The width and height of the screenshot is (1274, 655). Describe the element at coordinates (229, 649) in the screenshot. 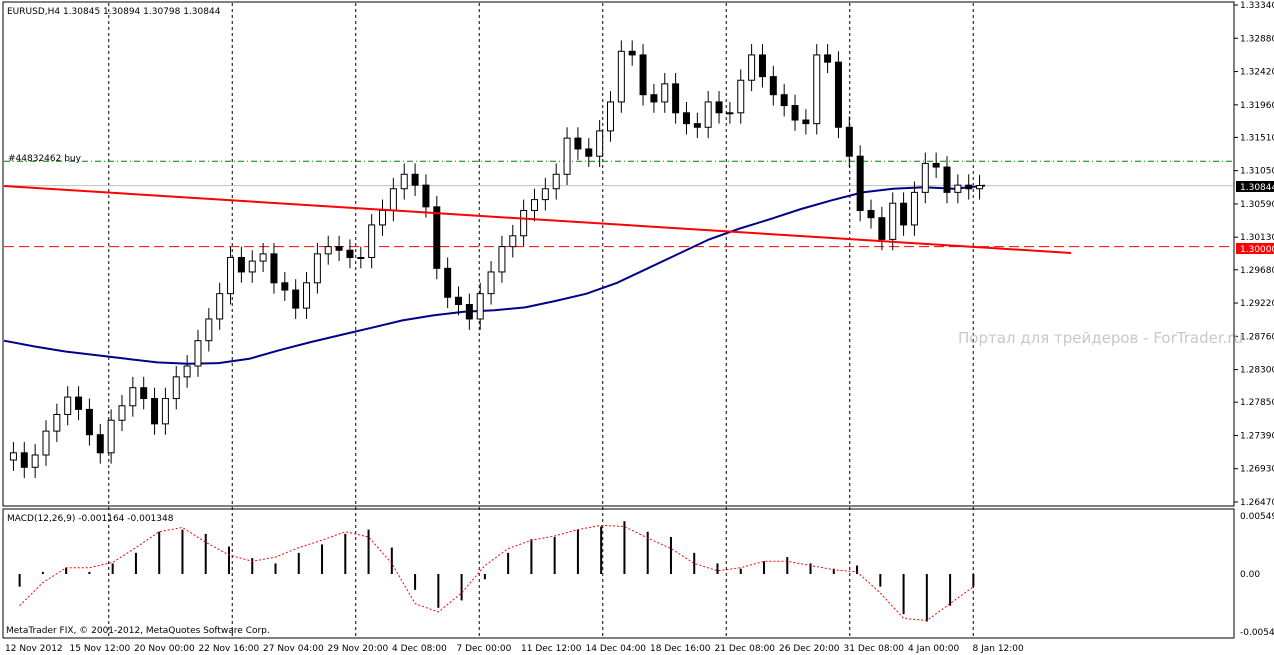

I see `time-tick-label: 22 Nov 16:00` at that location.